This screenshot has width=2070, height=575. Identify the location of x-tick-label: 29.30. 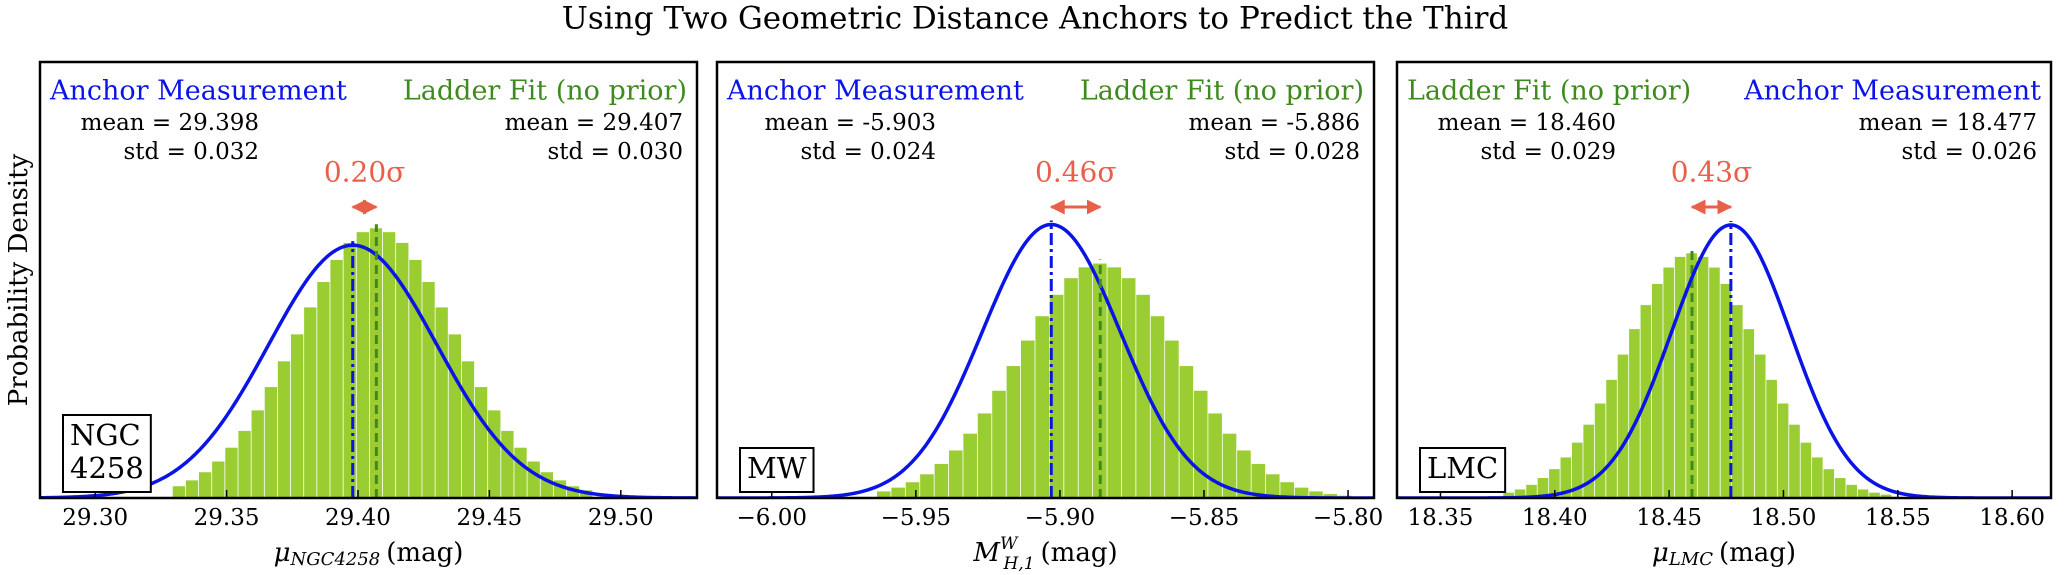
(95, 518).